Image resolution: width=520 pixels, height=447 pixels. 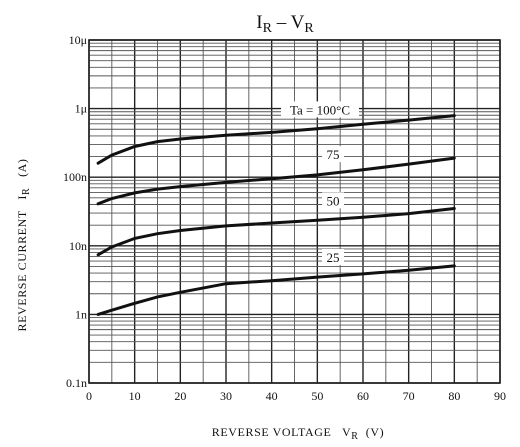 I want to click on y-tick-label: 10n, so click(x=78, y=246).